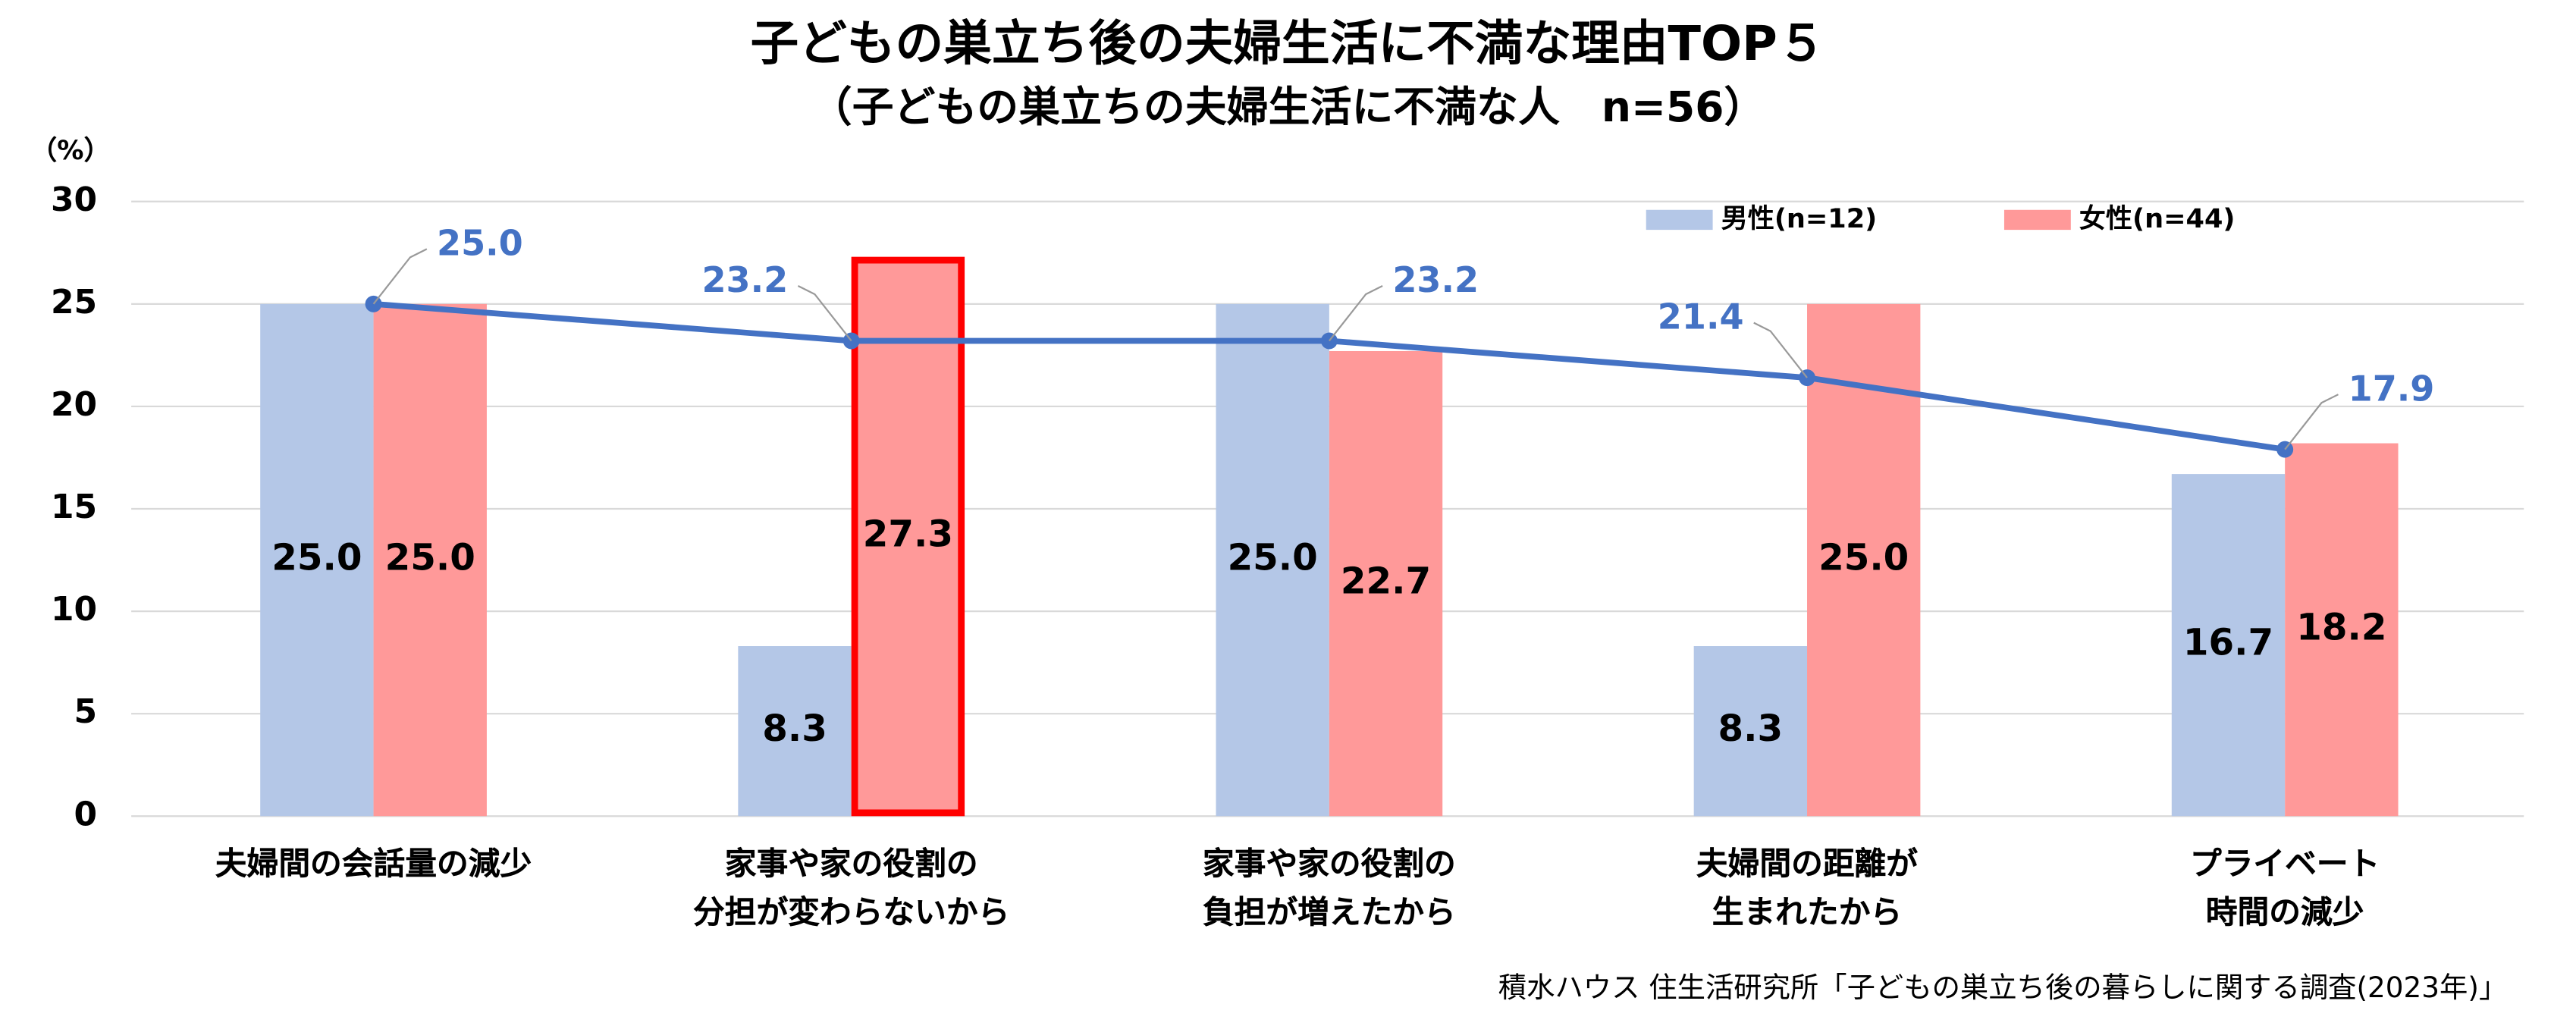 The width and height of the screenshot is (2576, 1026). I want to click on x-tick-label: 家事や家の役割の 分担が変わらないから, so click(851, 888).